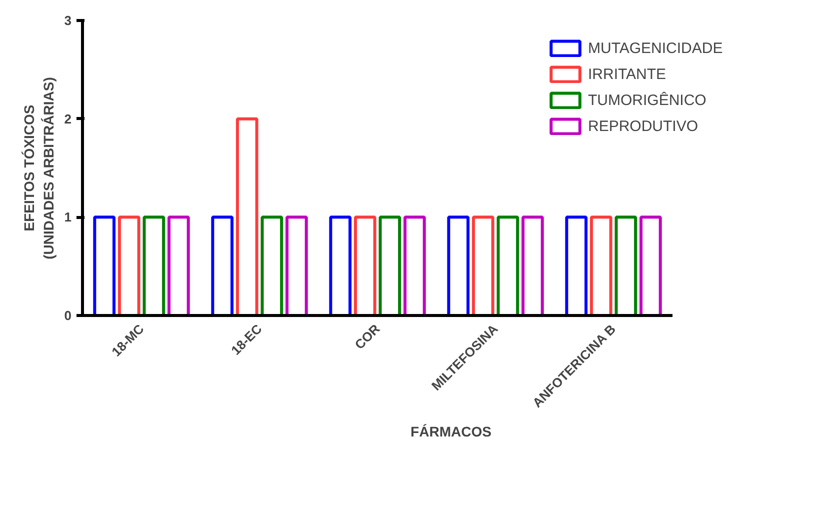 The height and width of the screenshot is (511, 819). Describe the element at coordinates (38, 168) in the screenshot. I see `y-axis-title: EFEITOS TÓXICOS (UNIDADES ARBITRÁRIAS)` at that location.